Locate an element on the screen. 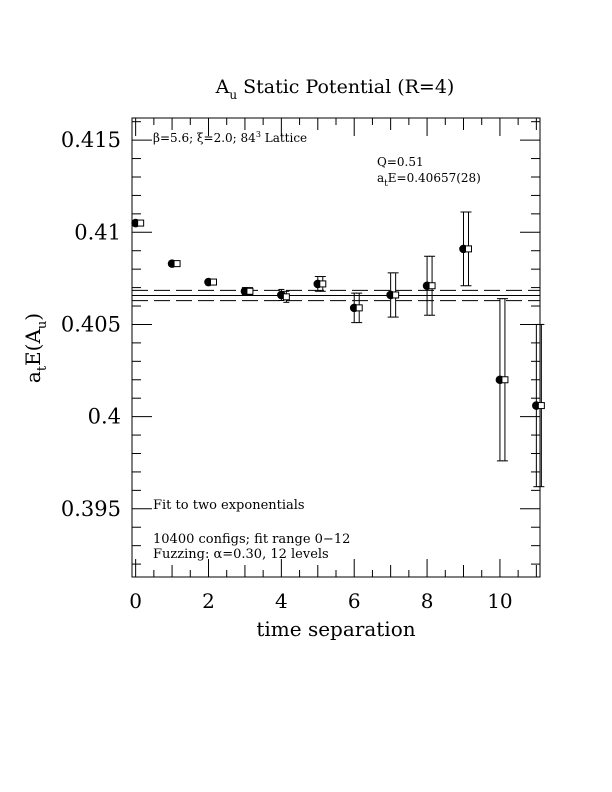 The height and width of the screenshot is (792, 612). lattice-sup: 3 is located at coordinates (258, 134).